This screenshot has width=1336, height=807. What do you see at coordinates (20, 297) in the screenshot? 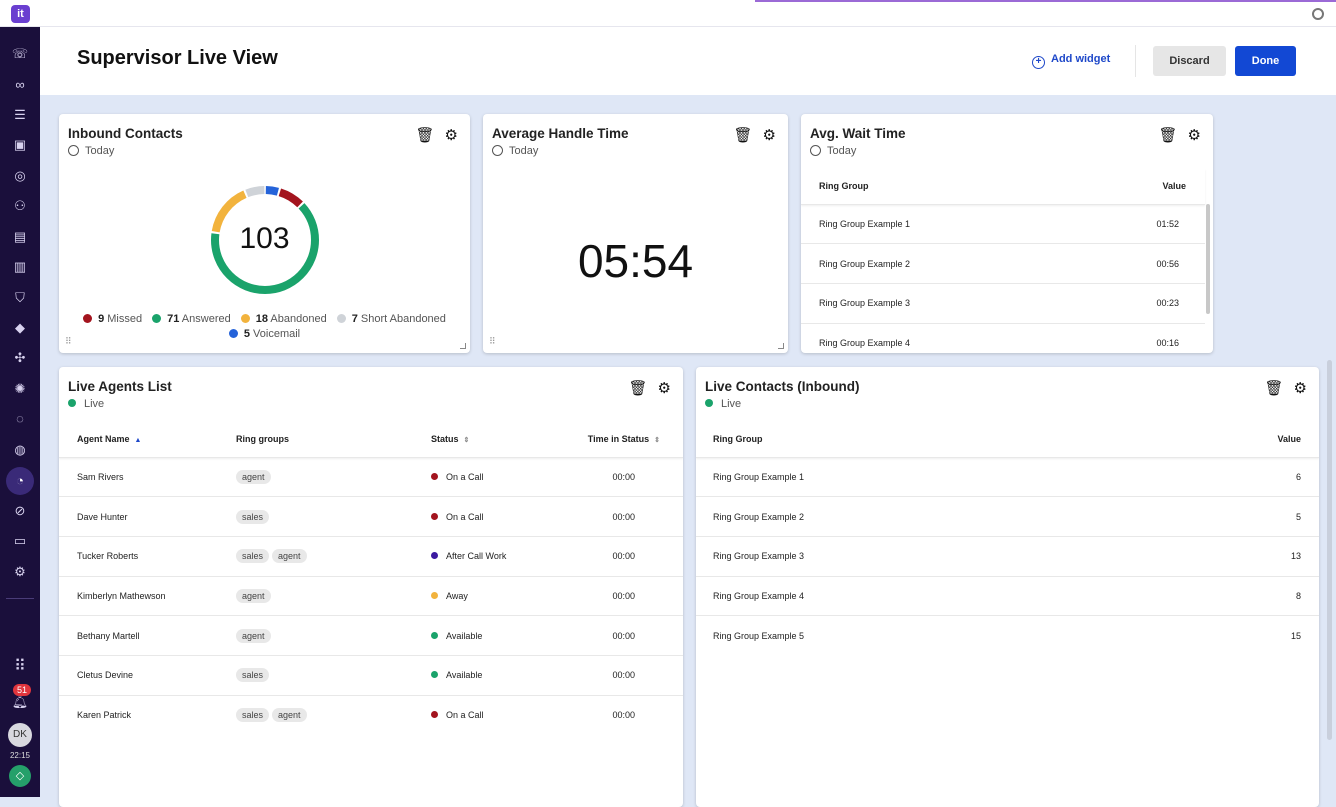
I see `sidebar-item-shield-icon: ⛉` at bounding box center [20, 297].